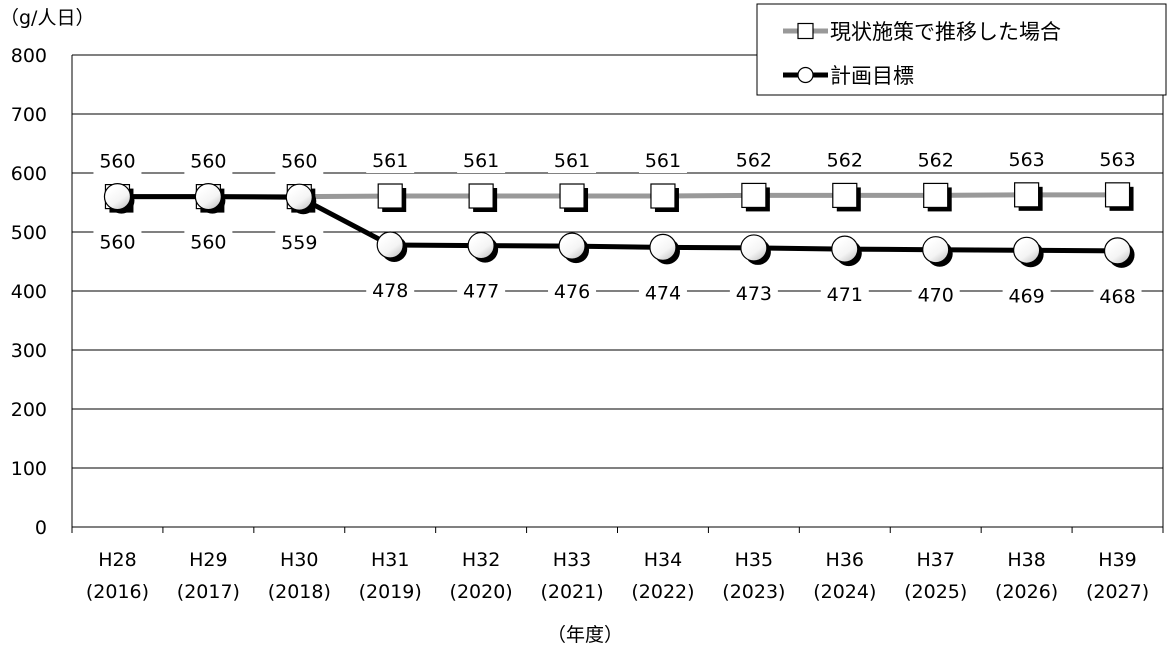  What do you see at coordinates (29, 56) in the screenshot?
I see `y-tick-label: 800` at bounding box center [29, 56].